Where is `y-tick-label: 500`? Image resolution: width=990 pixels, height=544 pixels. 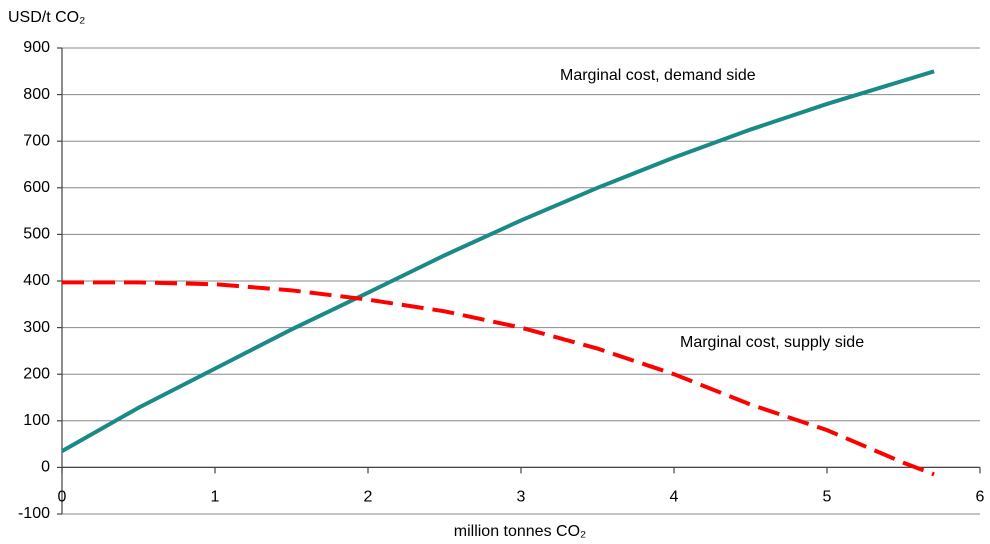
y-tick-label: 500 is located at coordinates (36, 234).